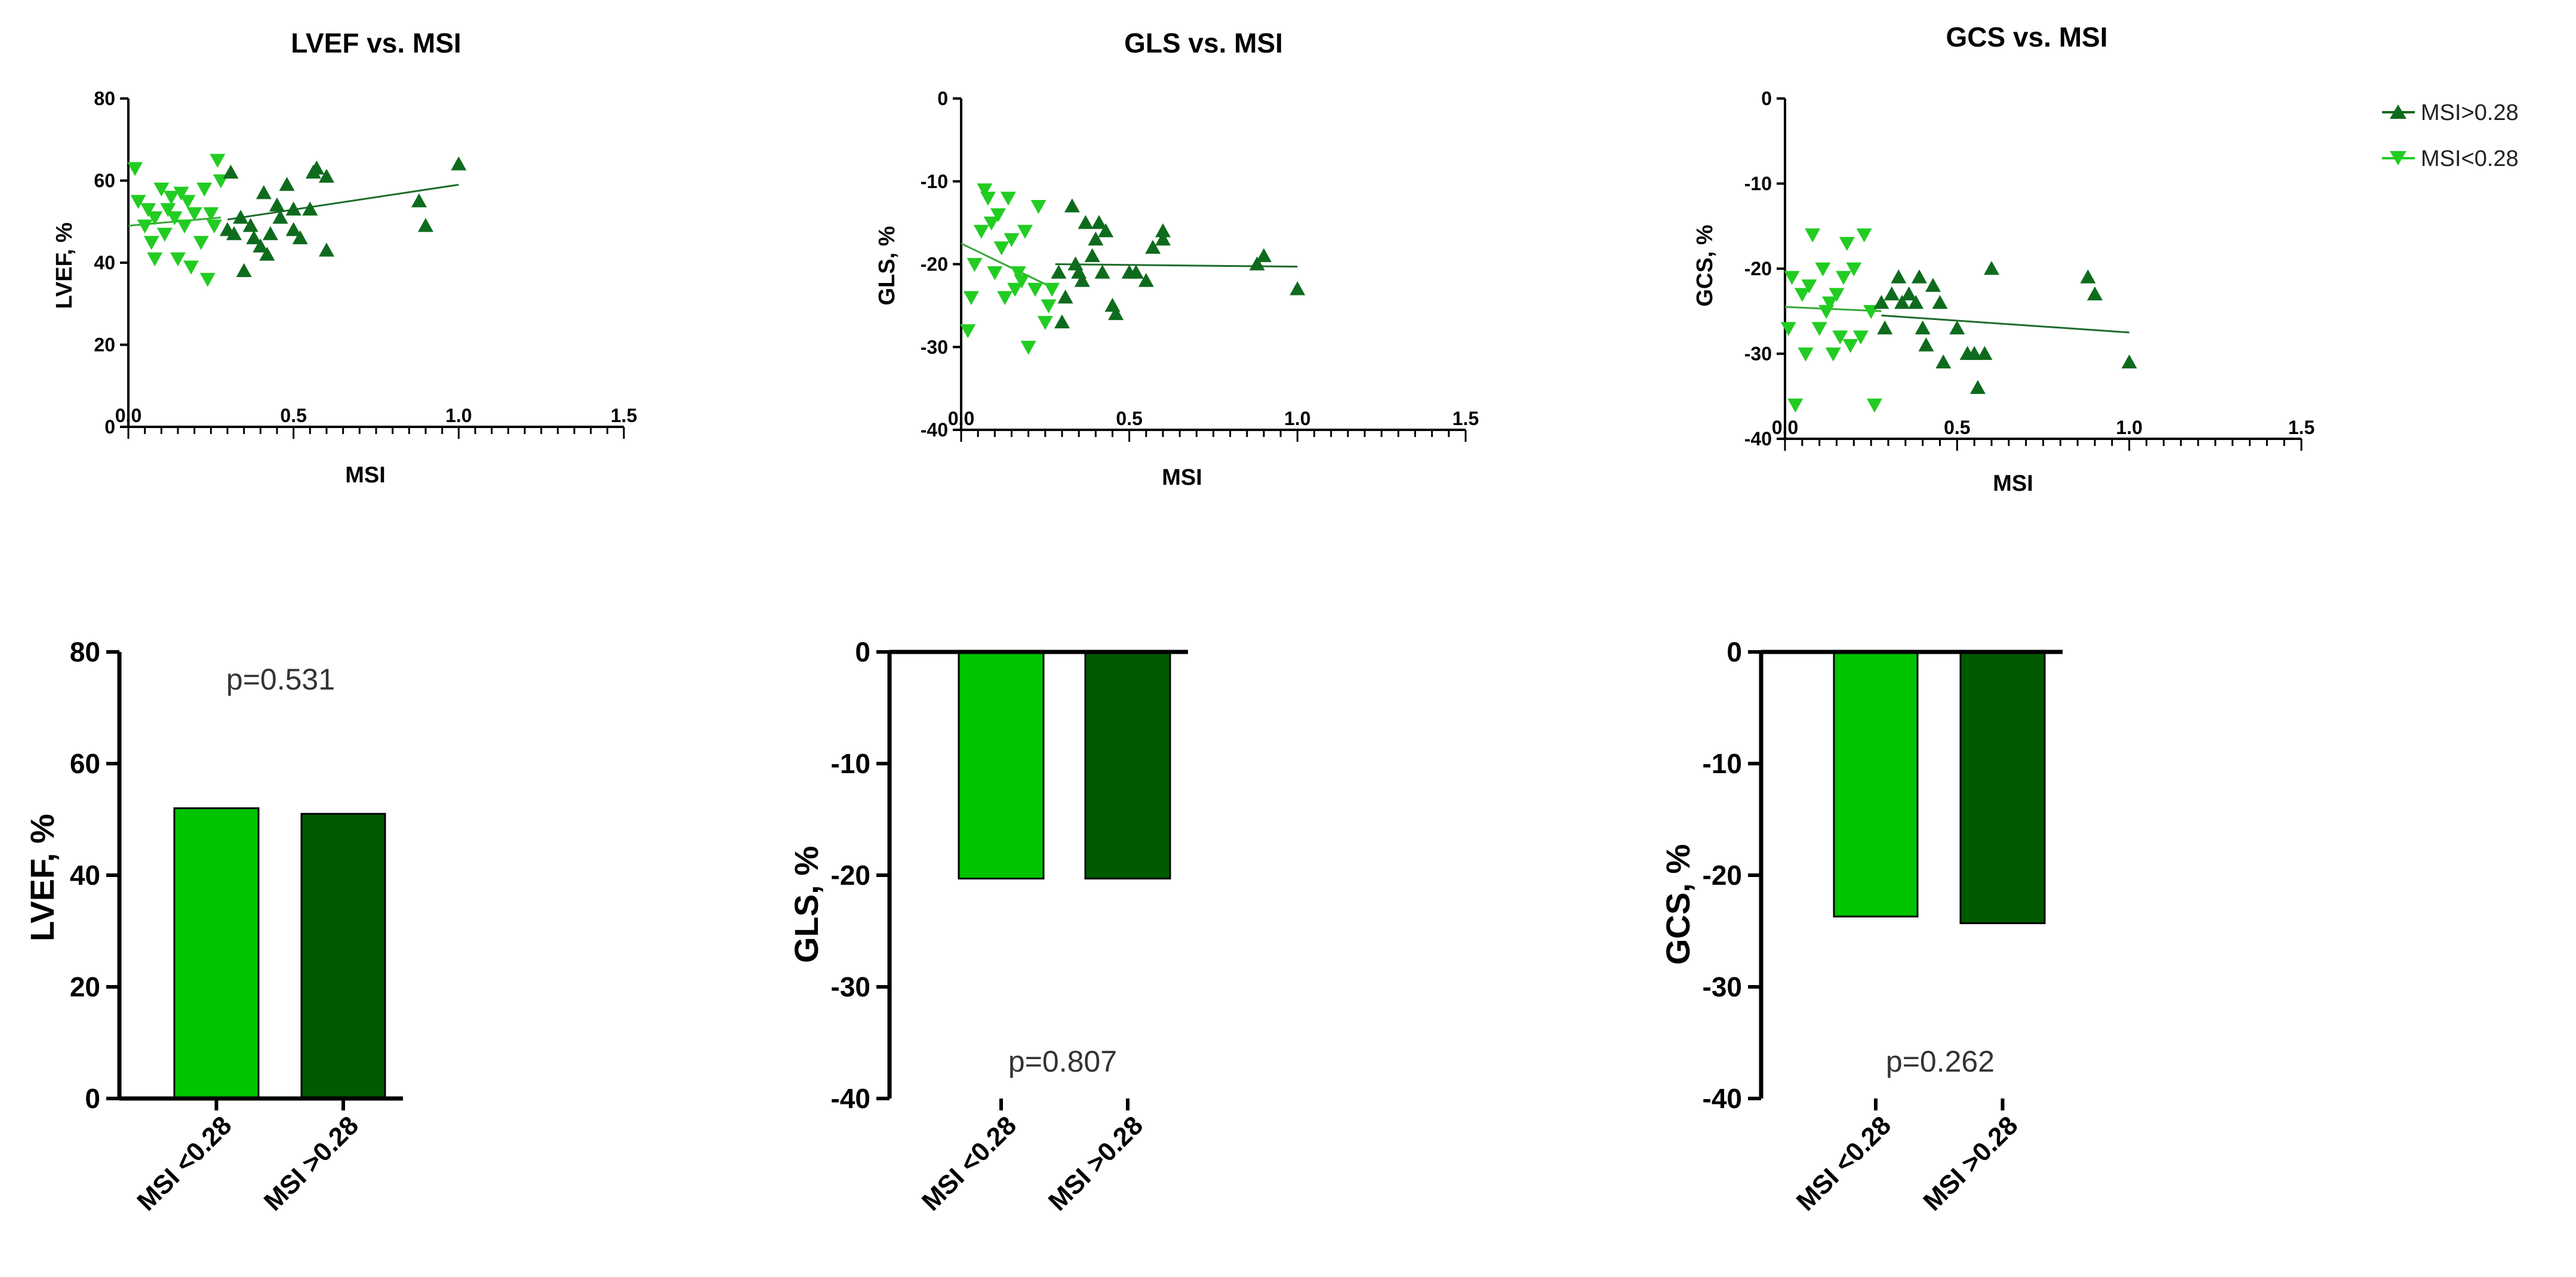  What do you see at coordinates (1785, 427) in the screenshot?
I see `x-tick-label: 0.0` at bounding box center [1785, 427].